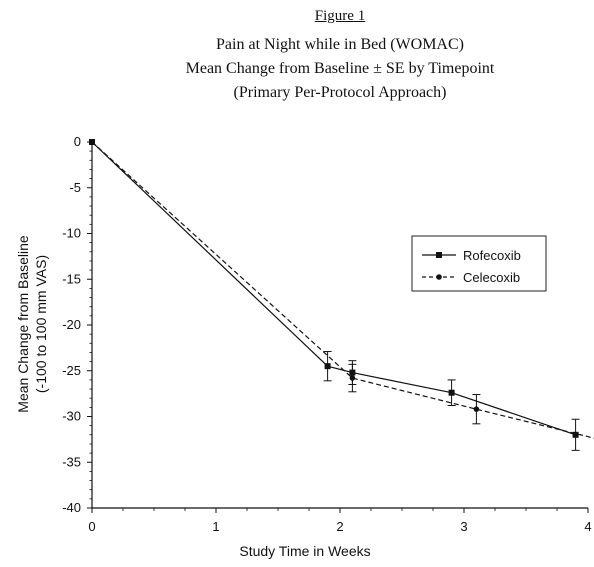 Image resolution: width=594 pixels, height=567 pixels. Describe the element at coordinates (71, 278) in the screenshot. I see `y-tick-label: -15` at that location.